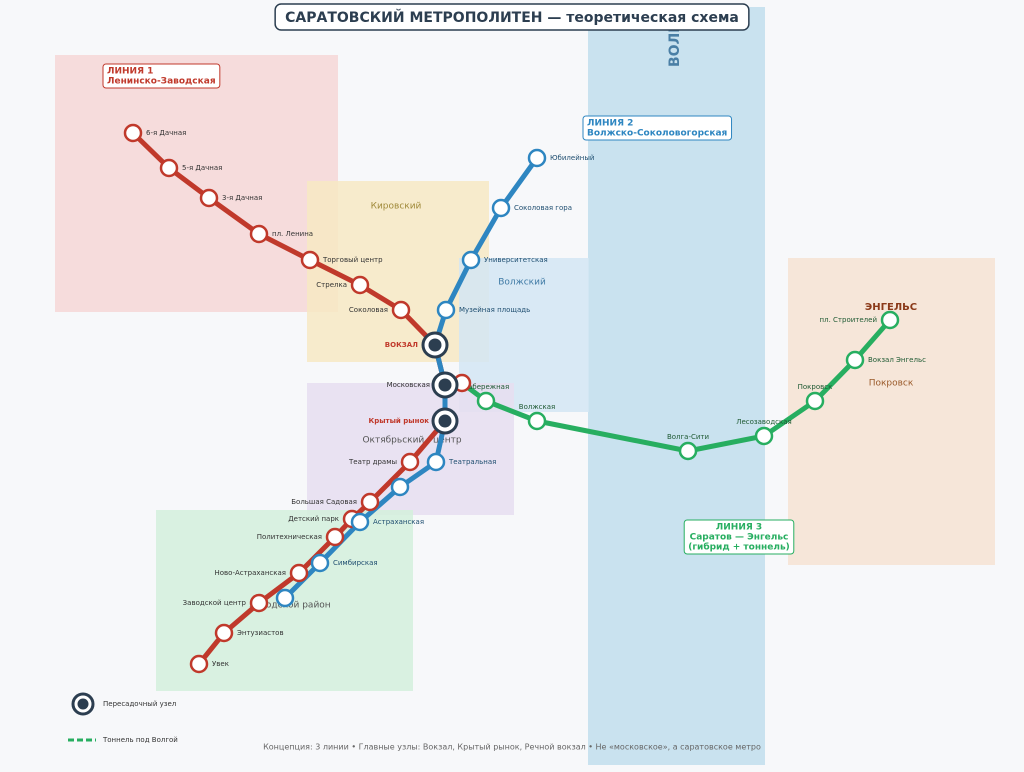  I want to click on station-label: пл. Ленина, so click(292, 234).